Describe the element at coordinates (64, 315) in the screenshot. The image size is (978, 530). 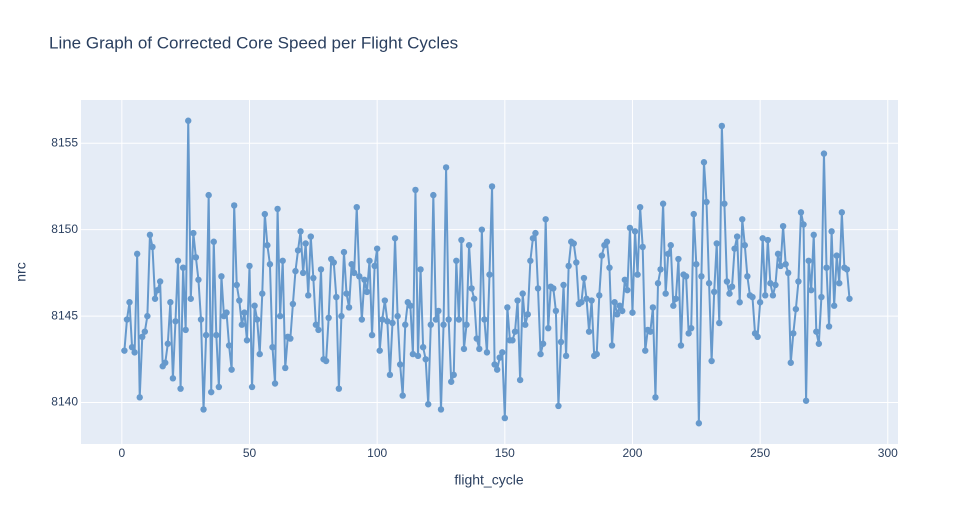
I see `y-tick-label: 8145` at that location.